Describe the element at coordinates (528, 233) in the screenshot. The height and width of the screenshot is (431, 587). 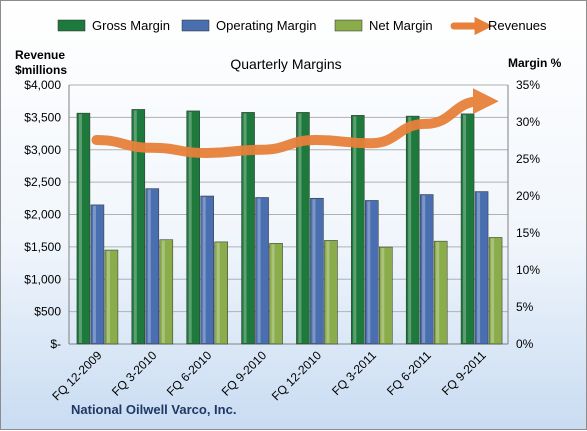
I see `right-axis-tick-label: 15%` at that location.